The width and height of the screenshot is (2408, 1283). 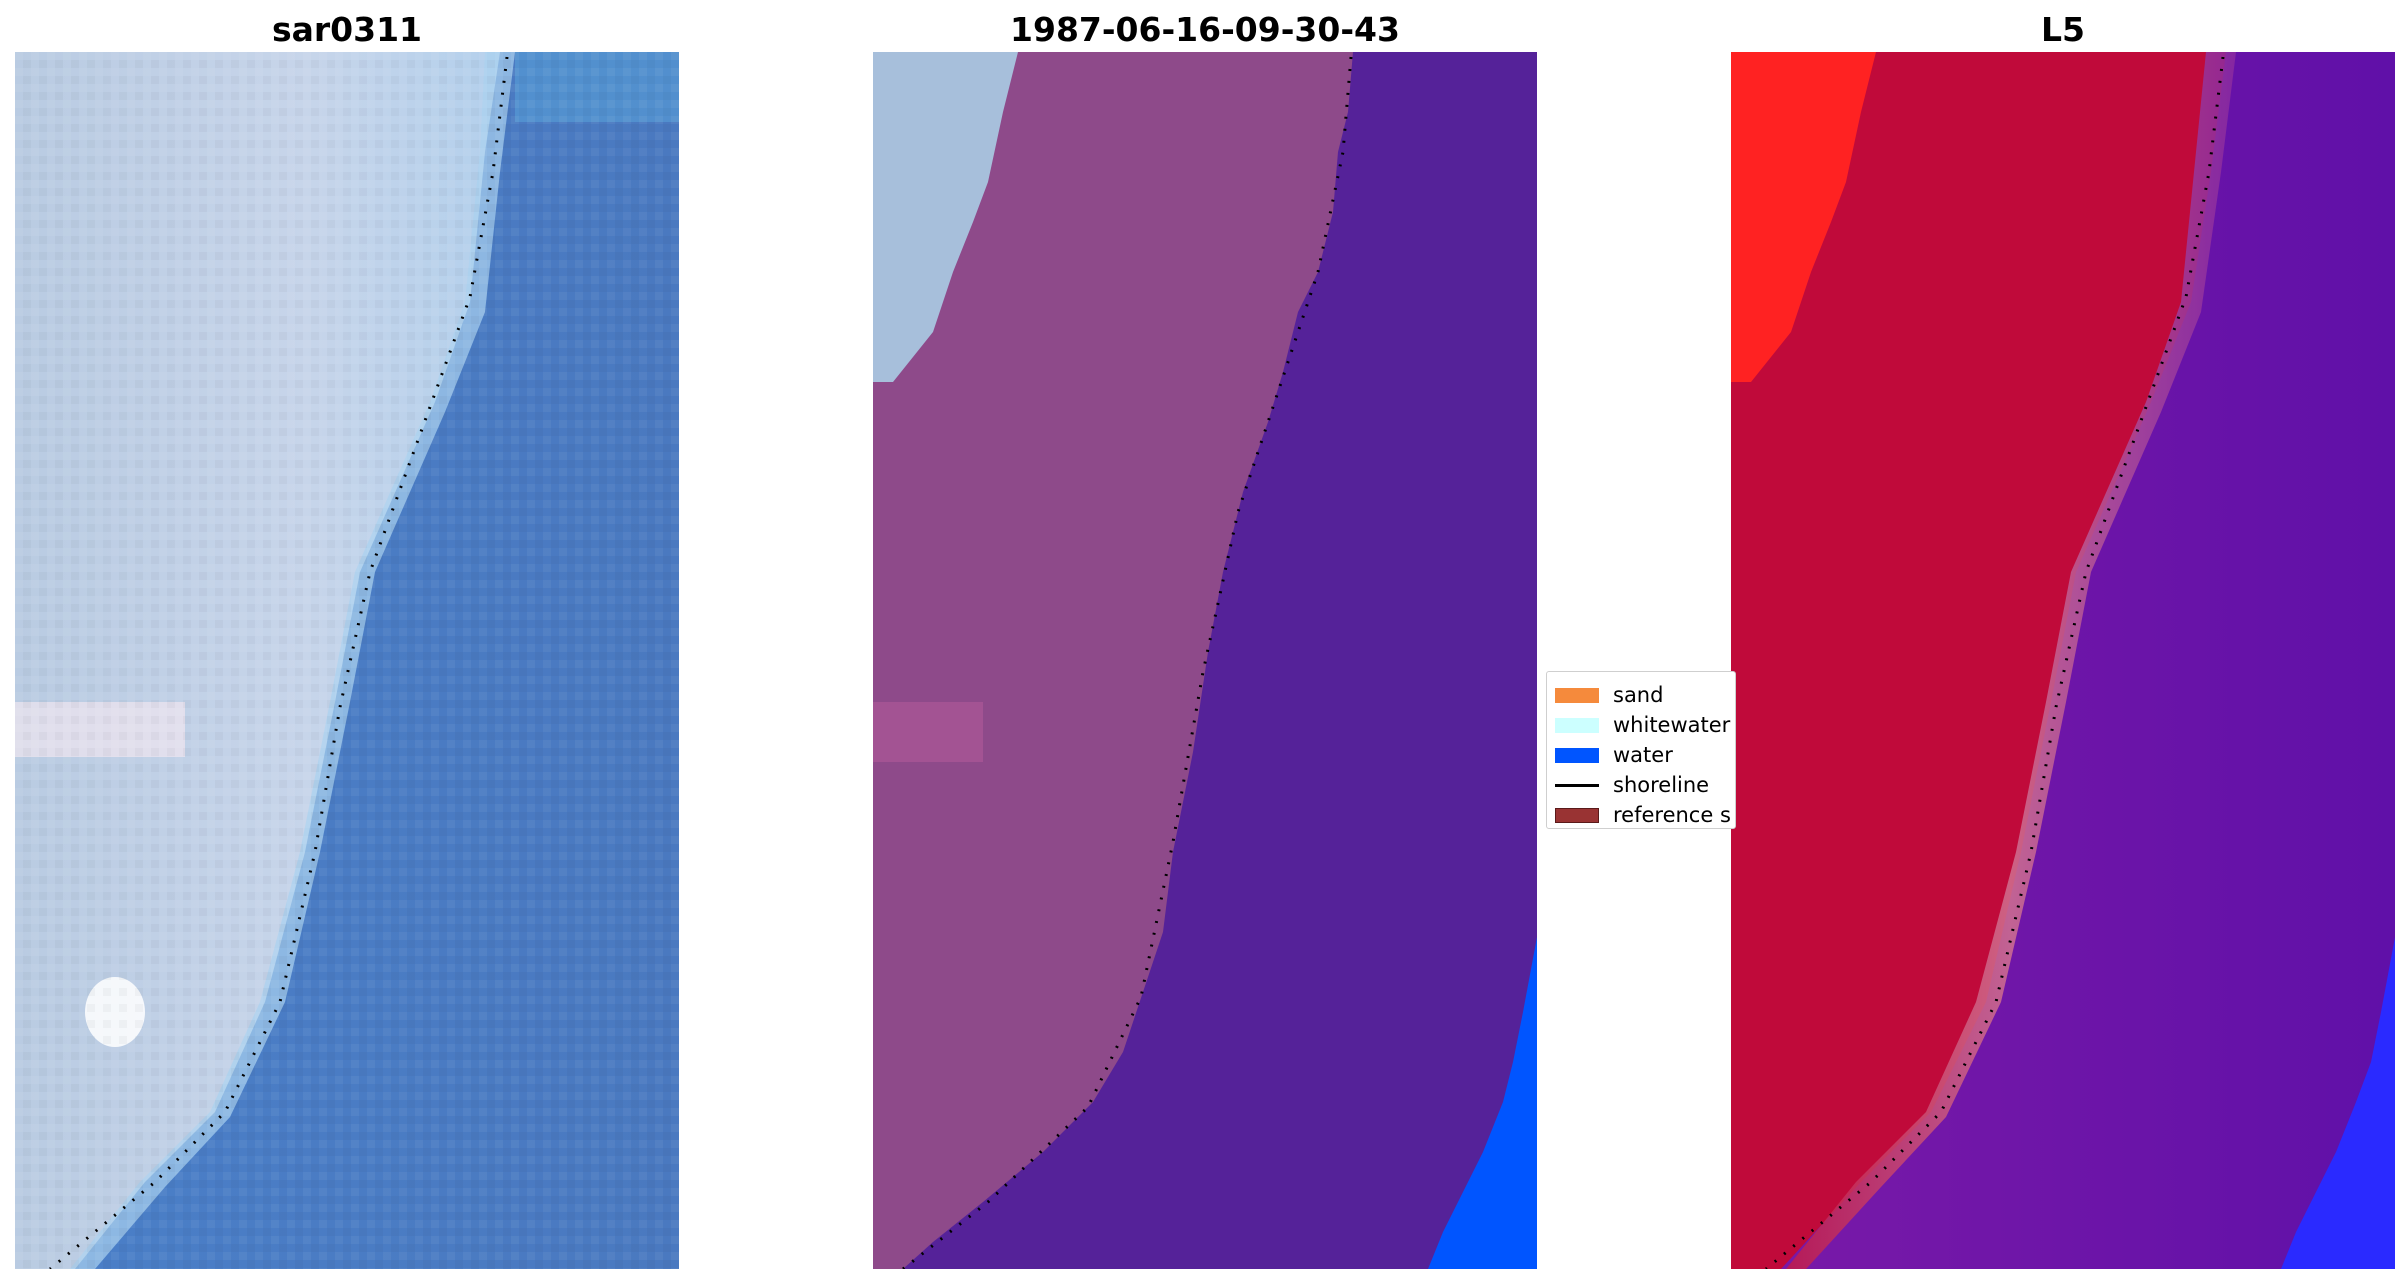 I want to click on panel-title-index: L5, so click(x=2063, y=29).